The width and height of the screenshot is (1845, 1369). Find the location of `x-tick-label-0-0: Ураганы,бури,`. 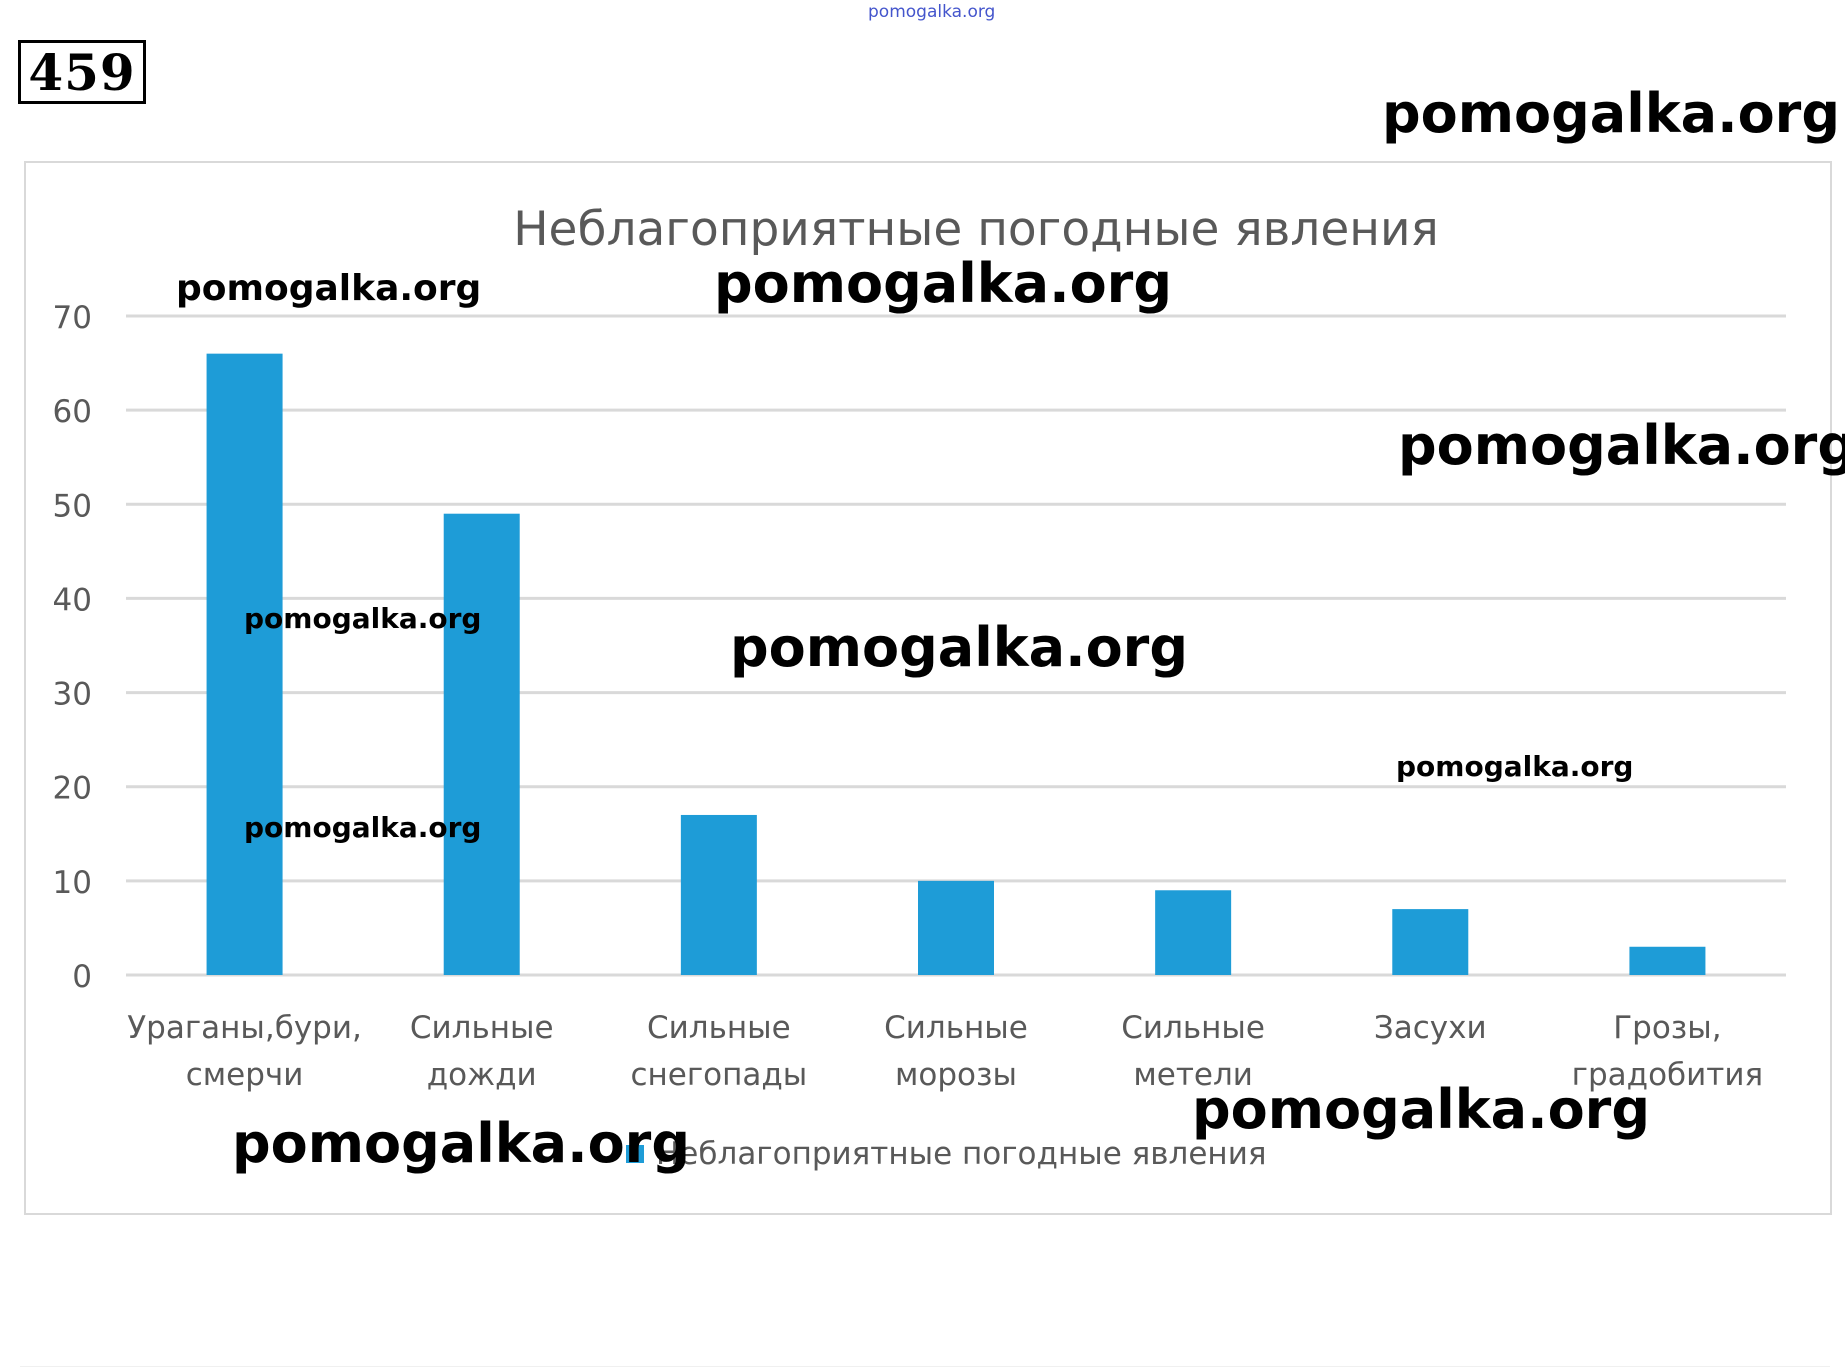

x-tick-label-0-0: Ураганы,бури, is located at coordinates (244, 1028).